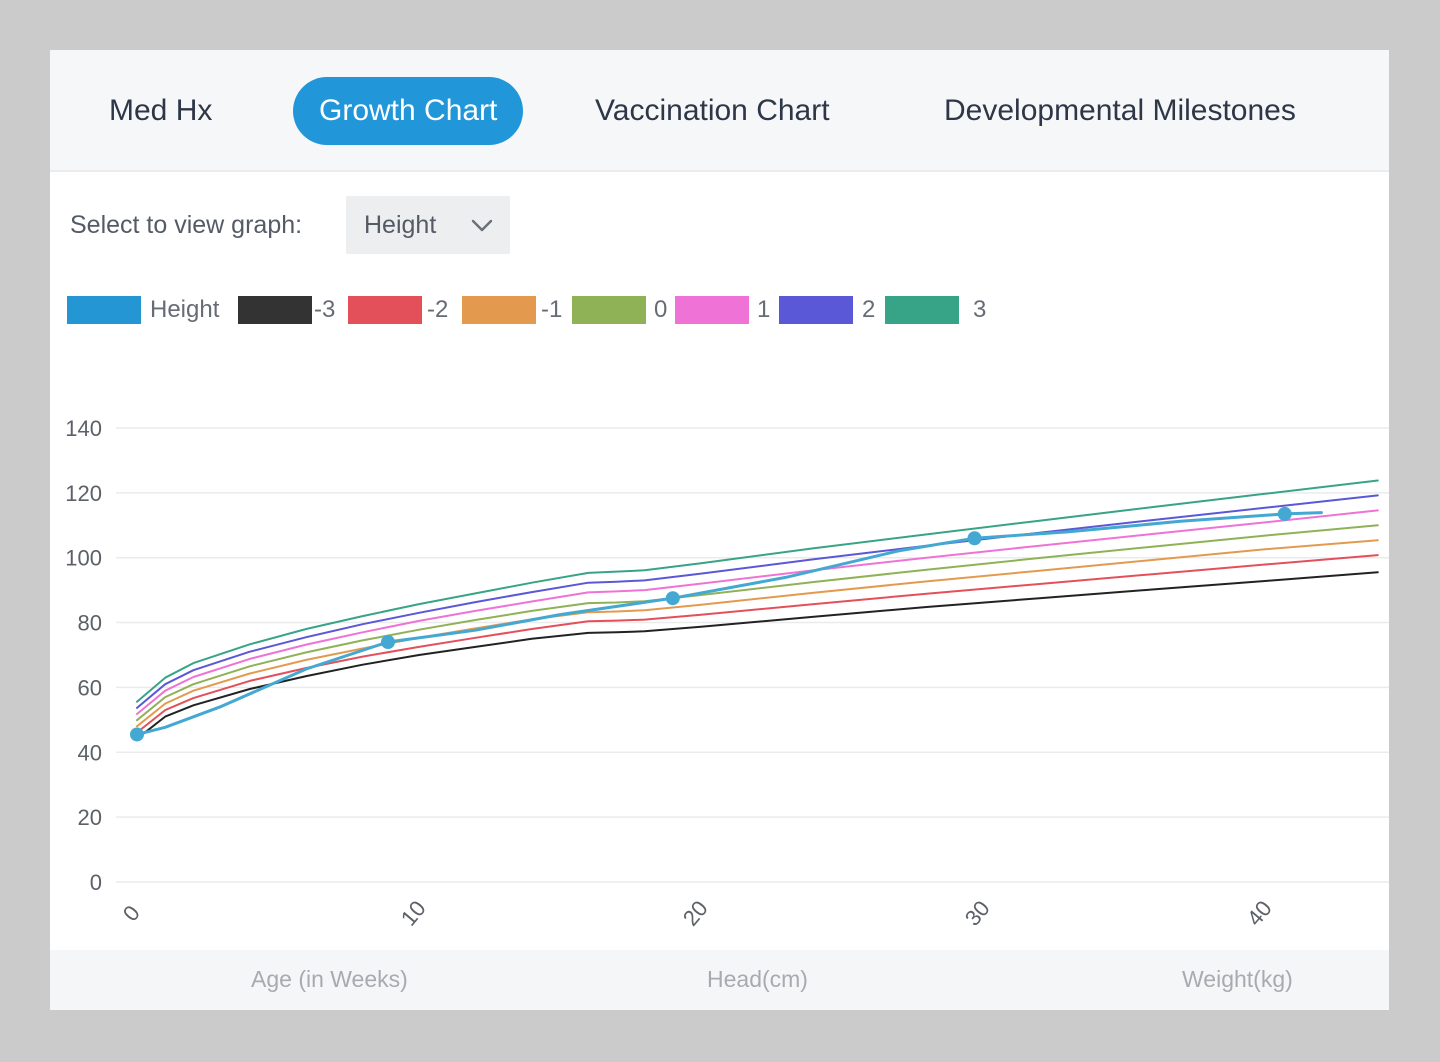 The height and width of the screenshot is (1062, 1440). I want to click on x-tick-label: 30, so click(977, 913).